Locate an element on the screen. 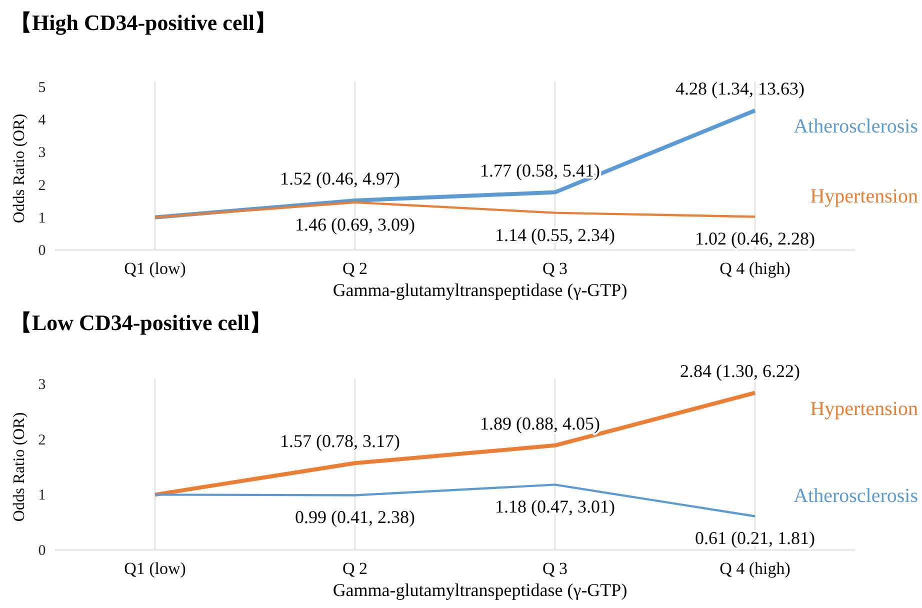 Image resolution: width=922 pixels, height=608 pixels. data-label: 1.18 (0.47, 3.01) is located at coordinates (555, 506).